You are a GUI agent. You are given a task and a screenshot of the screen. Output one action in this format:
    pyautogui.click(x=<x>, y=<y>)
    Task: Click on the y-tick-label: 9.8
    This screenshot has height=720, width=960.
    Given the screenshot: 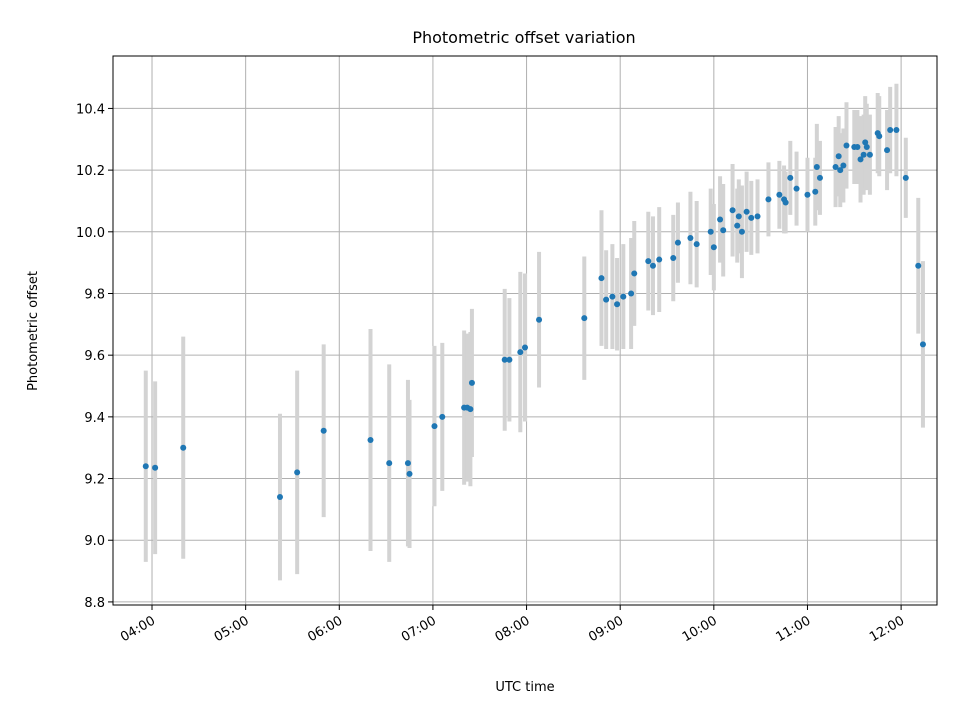 What is the action you would take?
    pyautogui.click(x=94, y=294)
    